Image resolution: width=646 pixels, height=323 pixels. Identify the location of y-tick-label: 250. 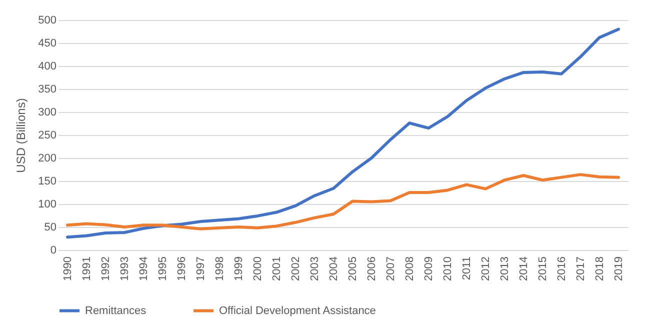
(47, 136).